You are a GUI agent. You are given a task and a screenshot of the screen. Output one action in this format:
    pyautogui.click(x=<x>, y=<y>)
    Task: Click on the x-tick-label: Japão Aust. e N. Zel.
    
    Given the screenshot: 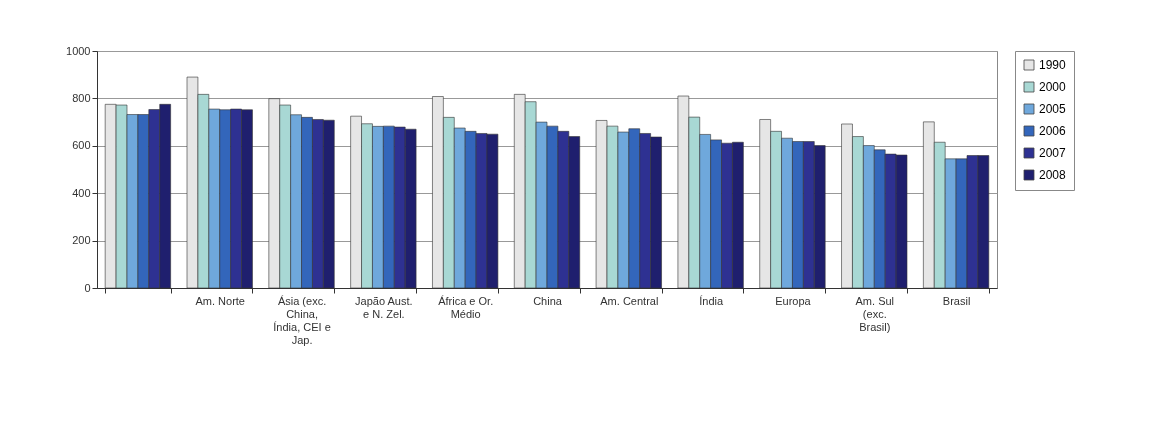 What is the action you would take?
    pyautogui.click(x=384, y=307)
    